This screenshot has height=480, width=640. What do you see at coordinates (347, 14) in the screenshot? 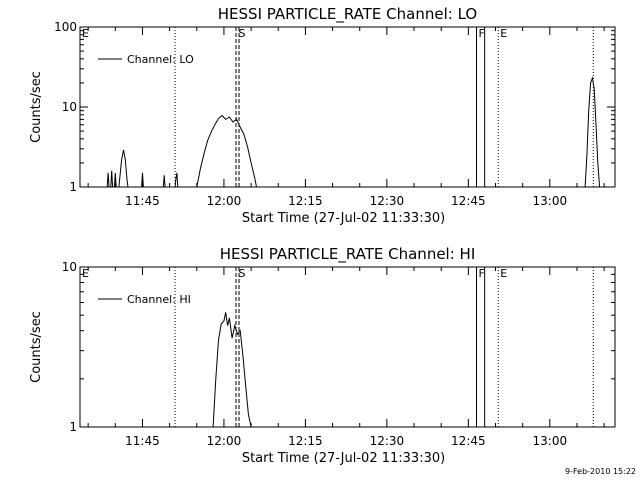
I see `chart-title: HESSI PARTICLE_RATE Channel: LO` at bounding box center [347, 14].